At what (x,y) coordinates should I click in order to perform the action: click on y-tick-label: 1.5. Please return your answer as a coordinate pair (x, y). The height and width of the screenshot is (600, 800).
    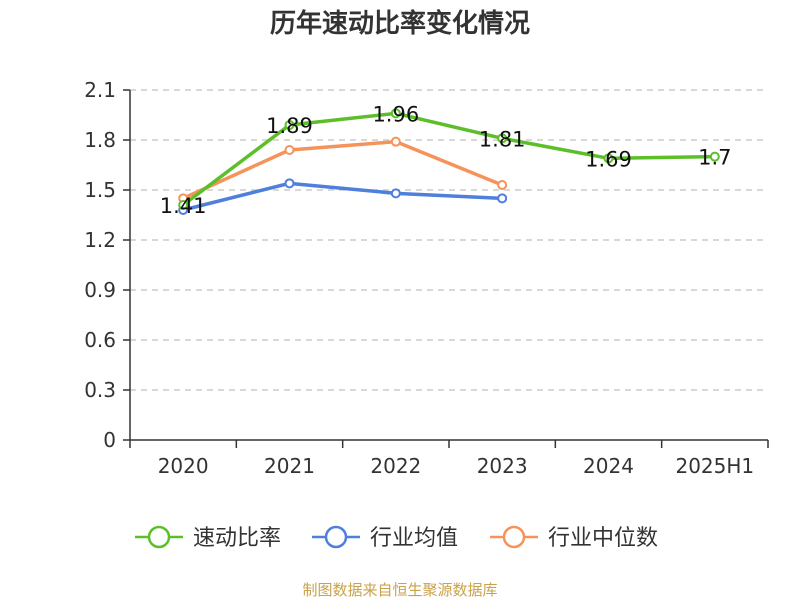
    Looking at the image, I should click on (100, 190).